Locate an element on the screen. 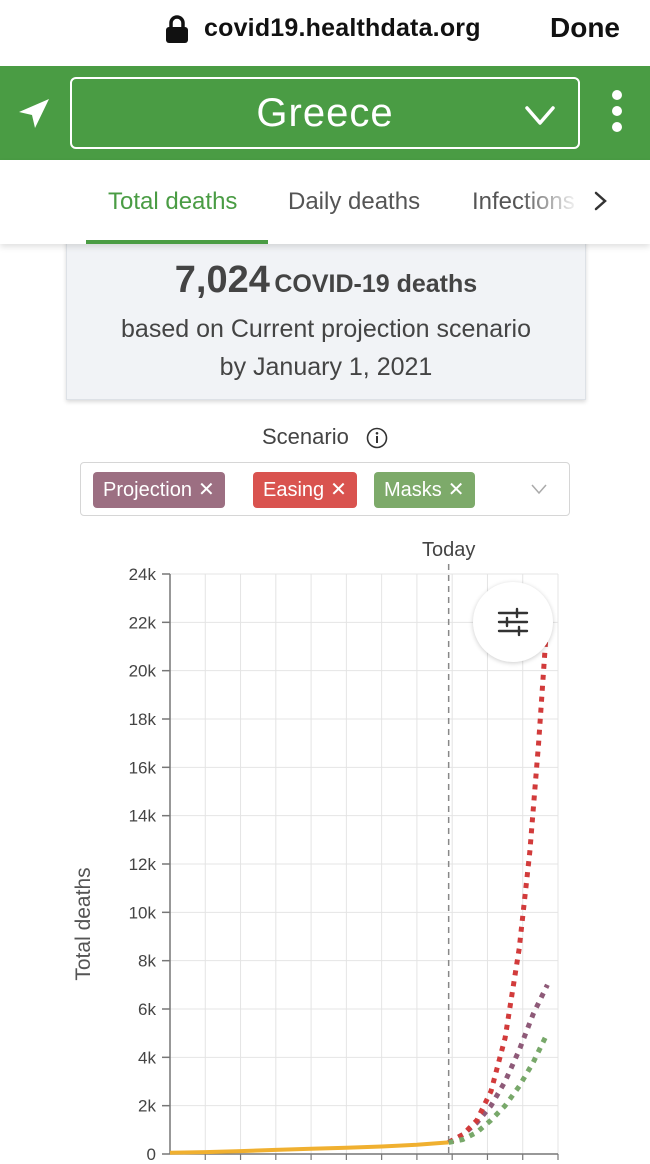 The width and height of the screenshot is (650, 1164). done-button: Done is located at coordinates (585, 27).